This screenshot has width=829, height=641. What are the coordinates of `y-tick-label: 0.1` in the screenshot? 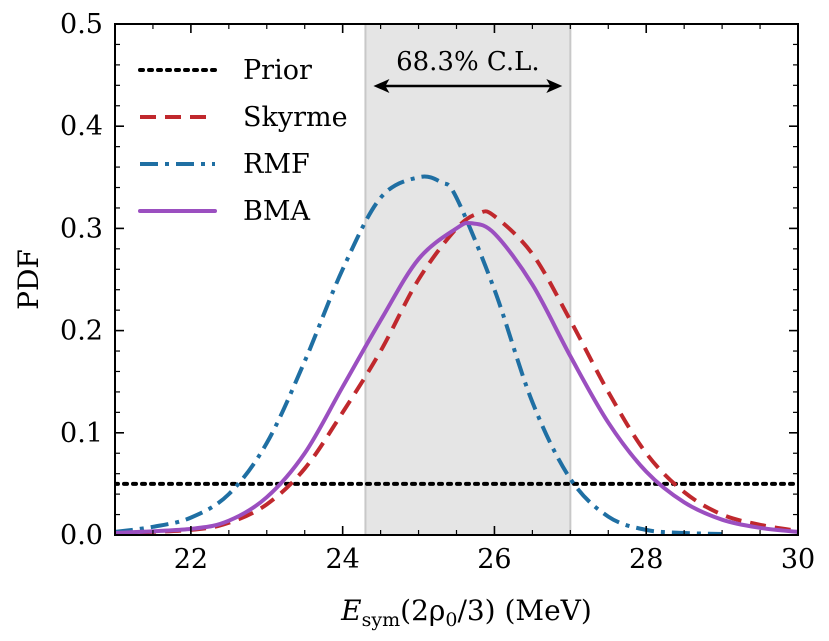 It's located at (81, 433).